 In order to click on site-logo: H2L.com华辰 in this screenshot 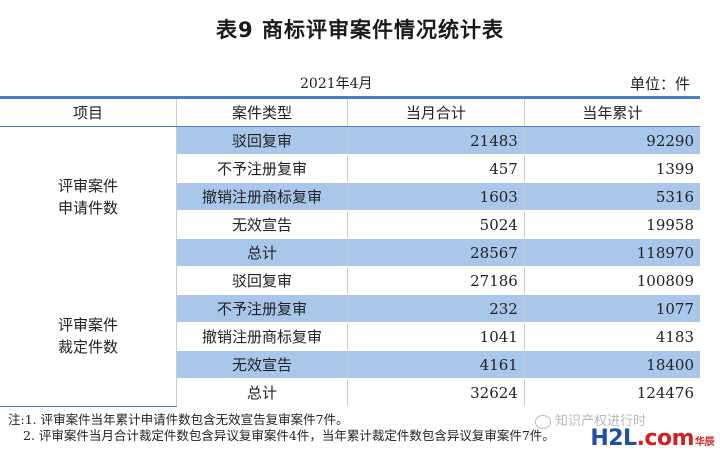, I will do `click(652, 438)`.